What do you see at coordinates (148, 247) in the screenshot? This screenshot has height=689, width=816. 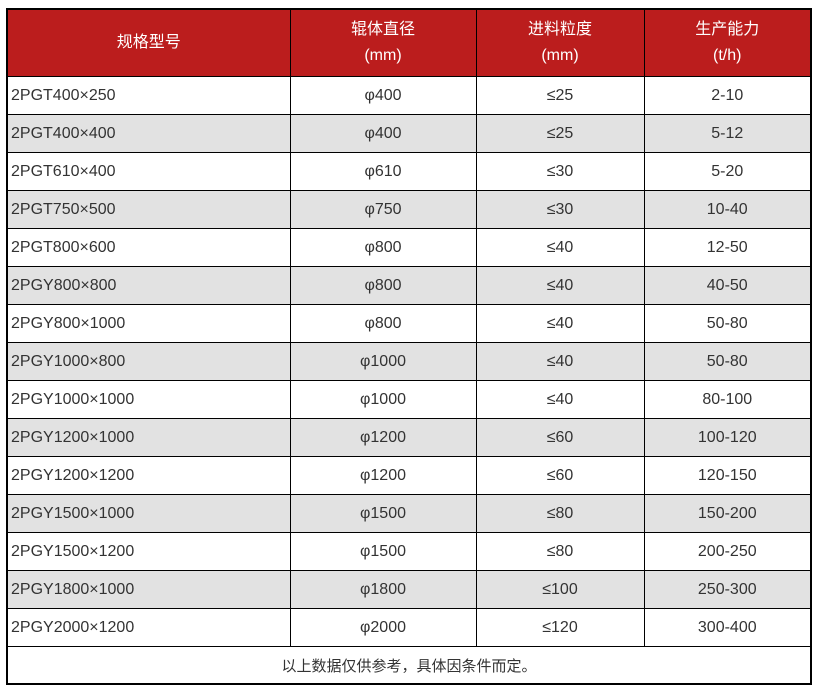 I see `cell-model: 2PGT800×600` at bounding box center [148, 247].